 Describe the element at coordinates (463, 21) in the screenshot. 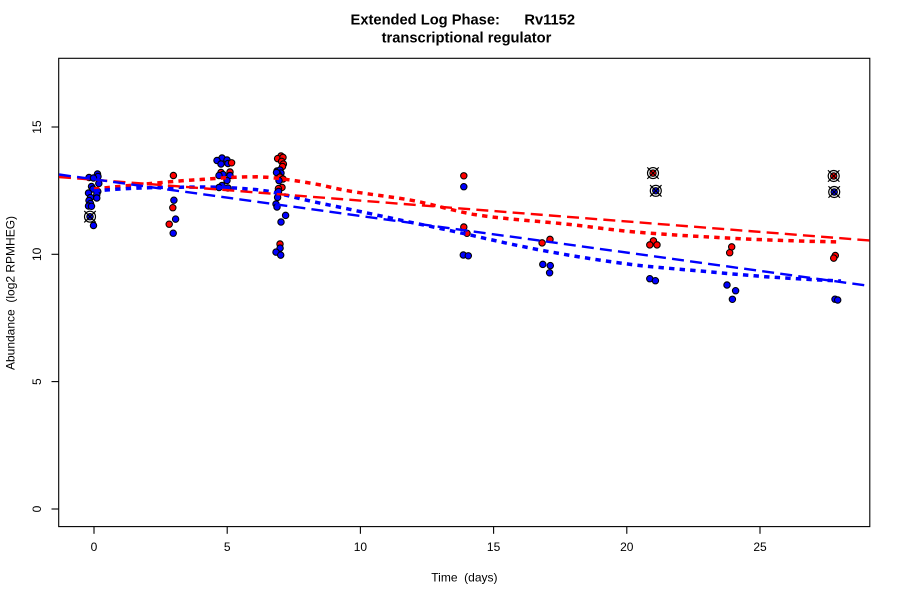

I see `svg-text:Extended Log Phase: Rv115: Extended Log Phase: Rv1152` at that location.